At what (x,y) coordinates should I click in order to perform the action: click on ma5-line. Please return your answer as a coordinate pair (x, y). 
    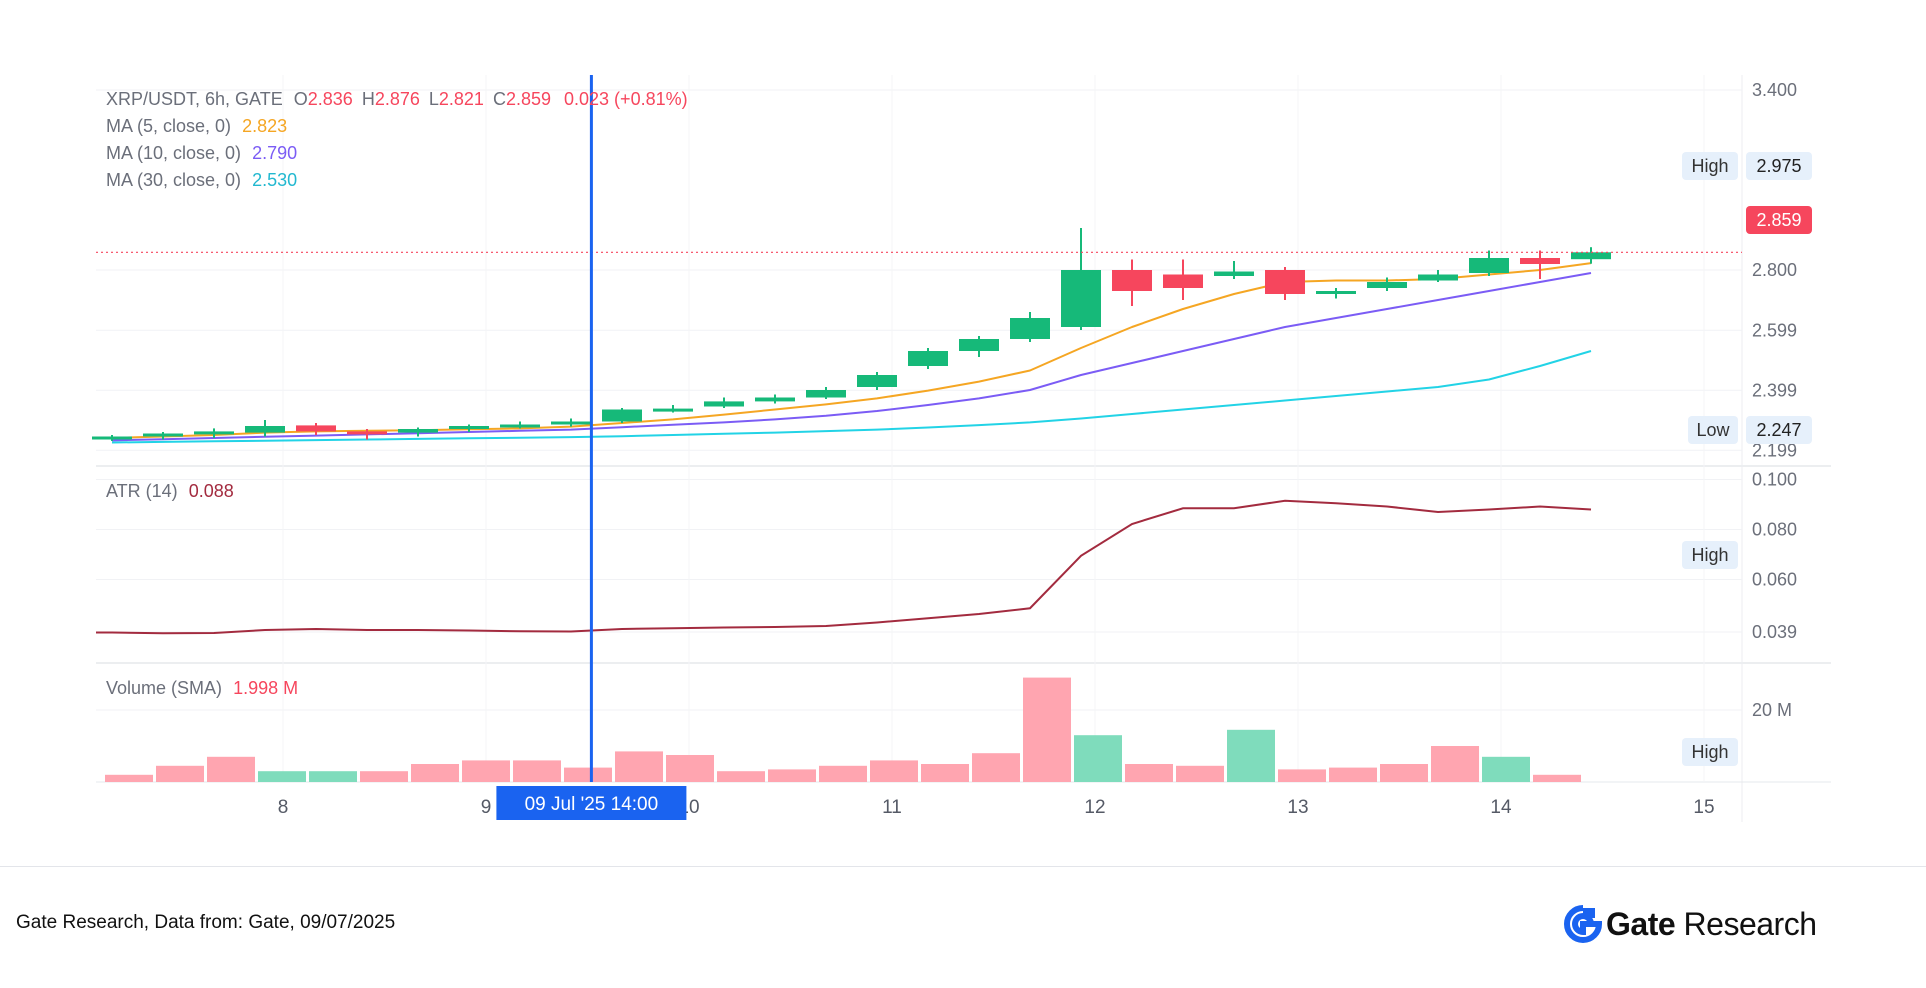
    Looking at the image, I should click on (851, 350).